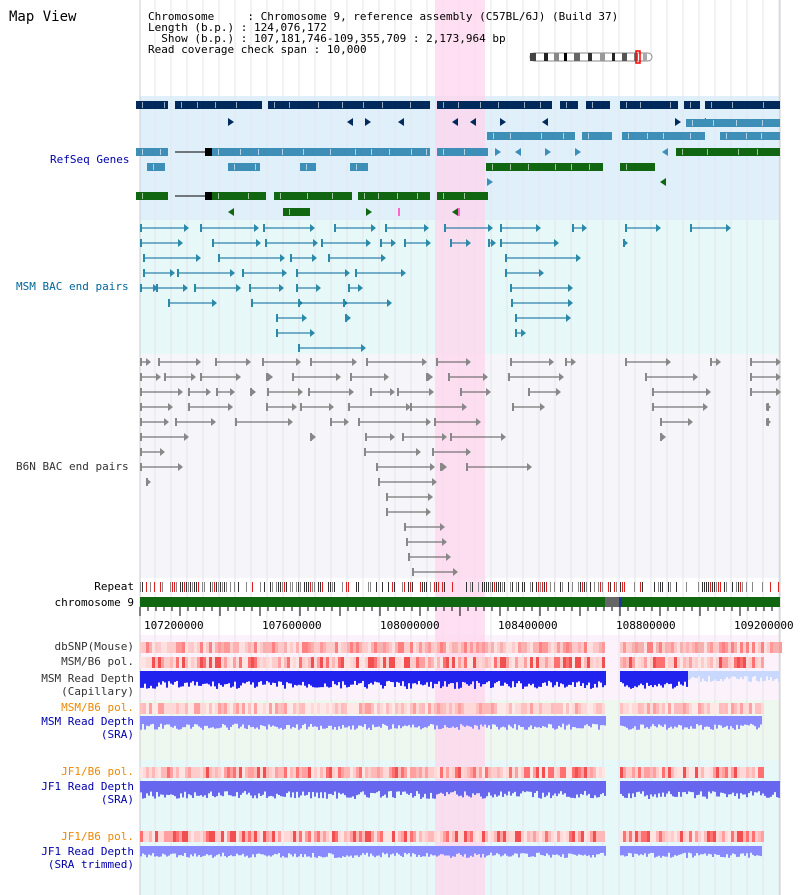 The image size is (800, 895). I want to click on gene-refseq-dark-exon-gap, so click(443, 105).